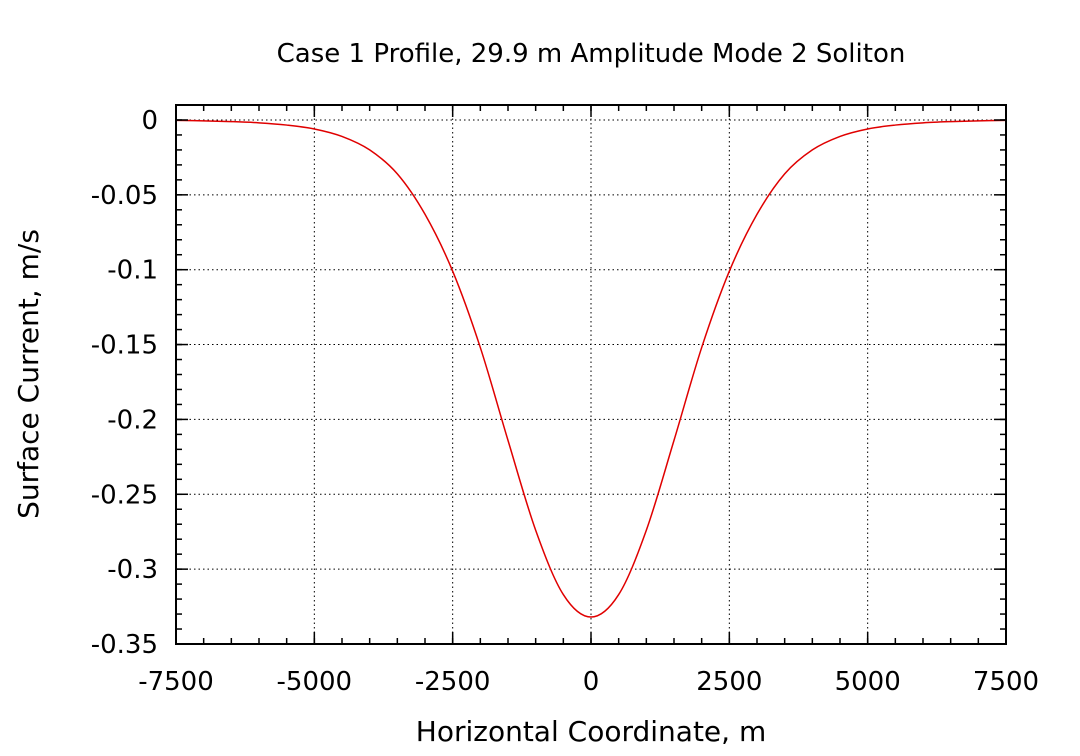 This screenshot has height=756, width=1080. Describe the element at coordinates (132, 420) in the screenshot. I see `y-tick-label: -0.2` at that location.